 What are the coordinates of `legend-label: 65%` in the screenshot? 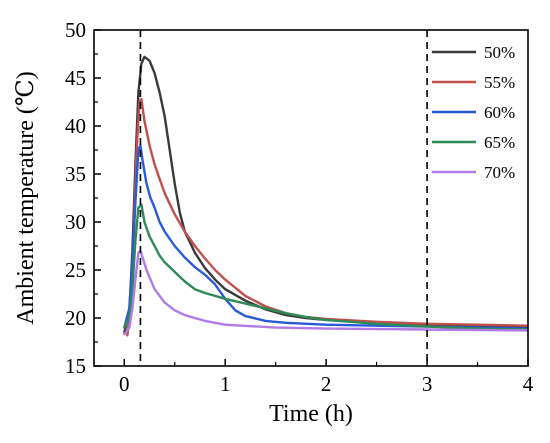 It's located at (499, 142).